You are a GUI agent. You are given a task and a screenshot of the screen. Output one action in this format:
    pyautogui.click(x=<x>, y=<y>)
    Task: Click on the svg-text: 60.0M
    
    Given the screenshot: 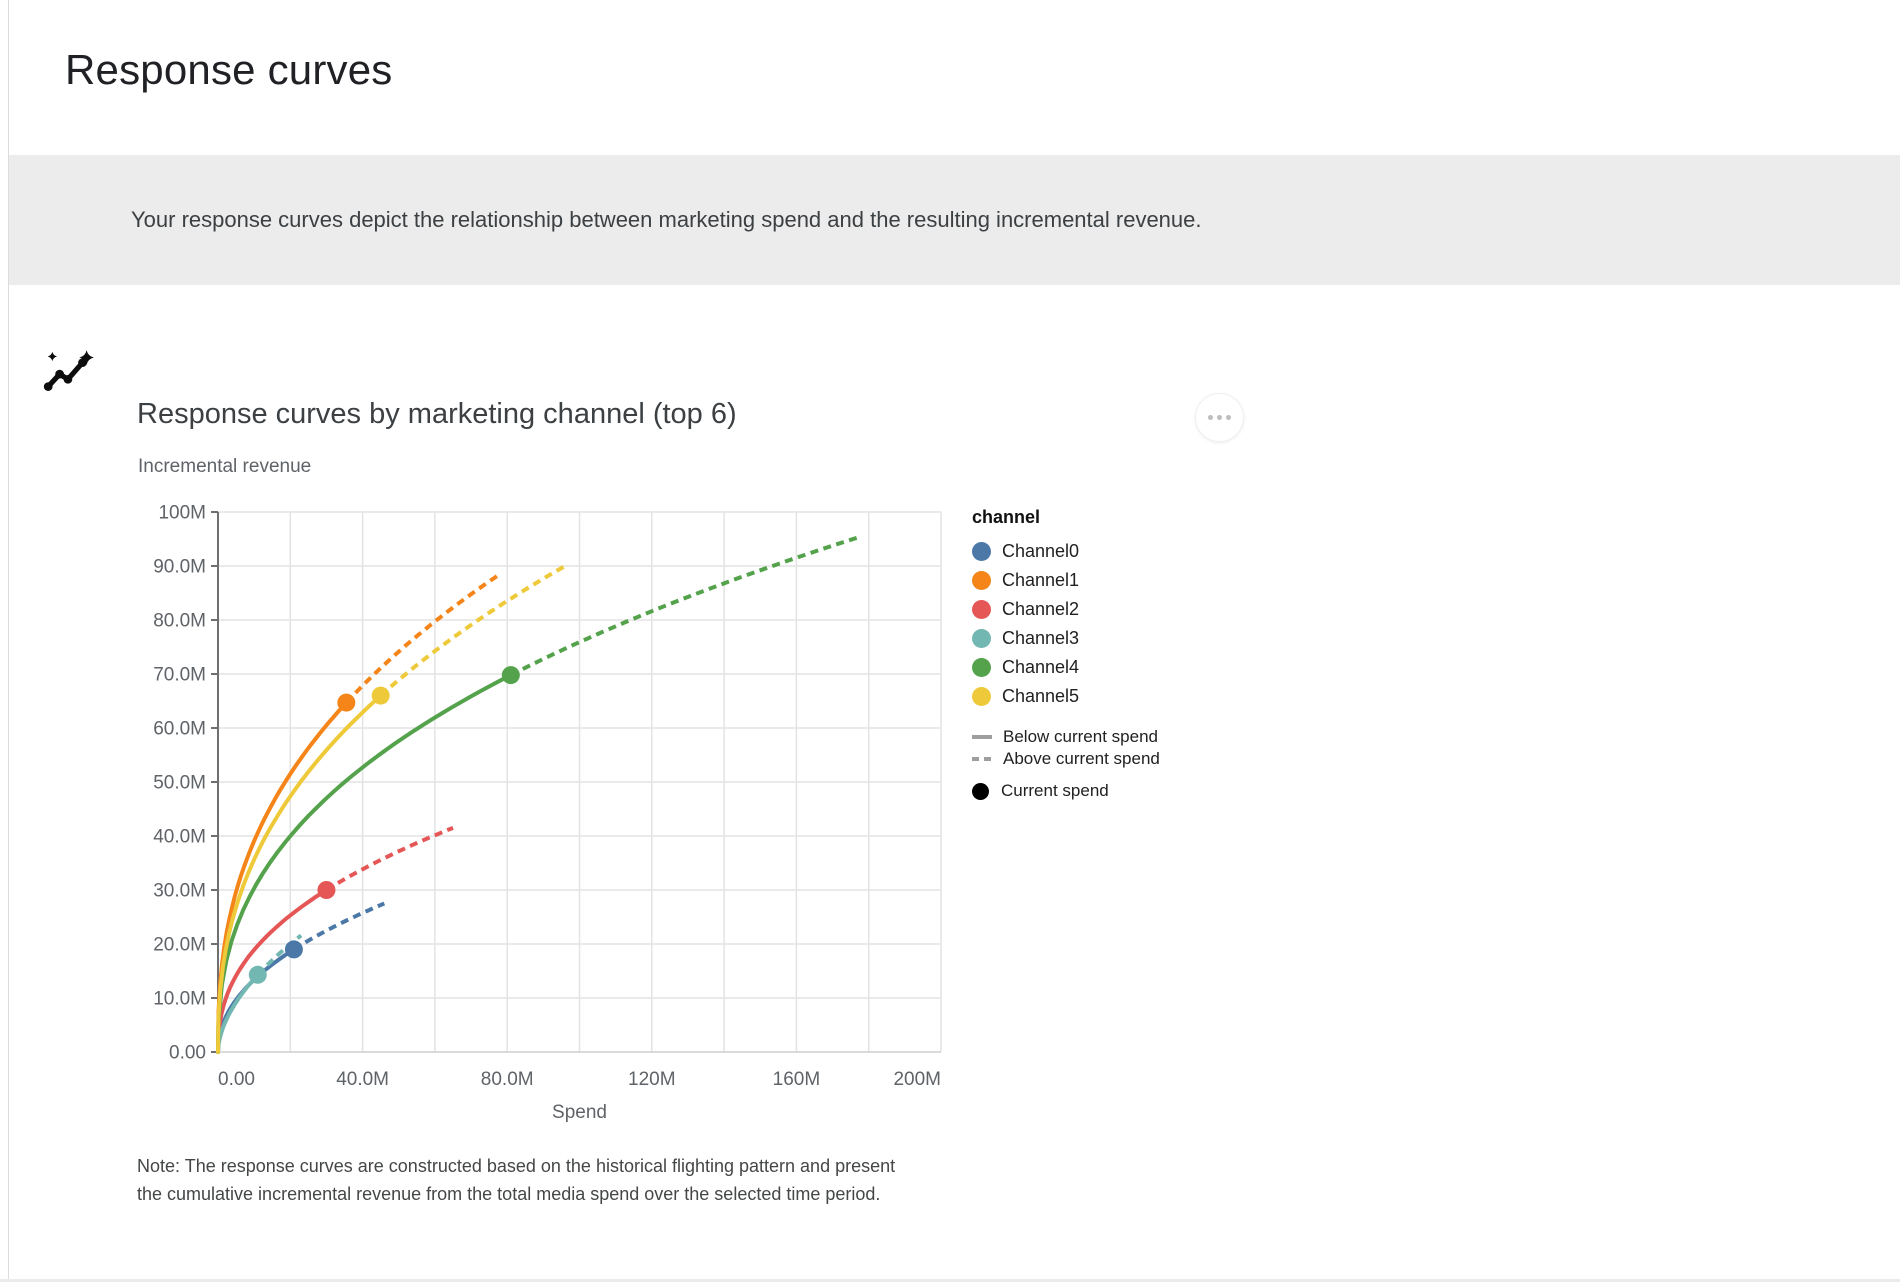 What is the action you would take?
    pyautogui.click(x=179, y=729)
    